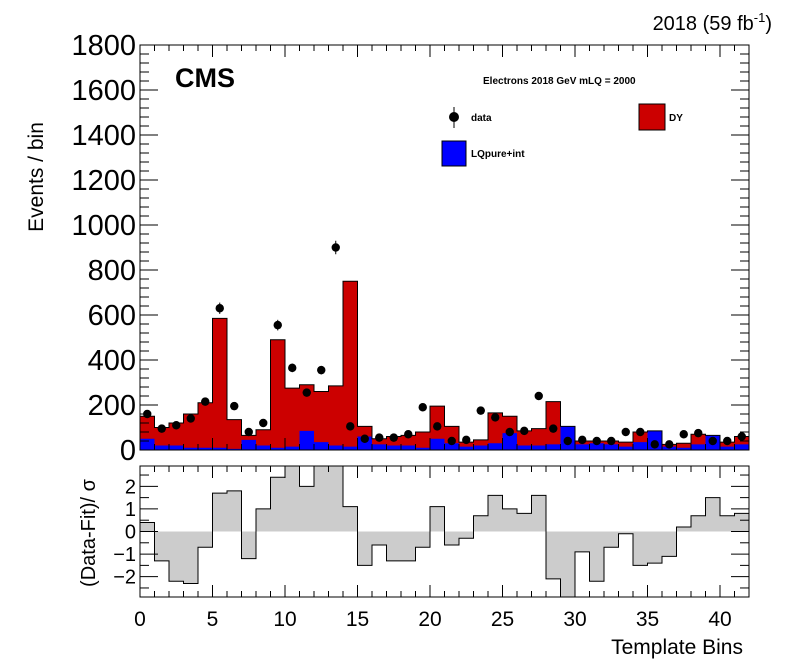 This screenshot has height=672, width=796. What do you see at coordinates (574, 619) in the screenshot?
I see `x-tick-label: 30` at bounding box center [574, 619].